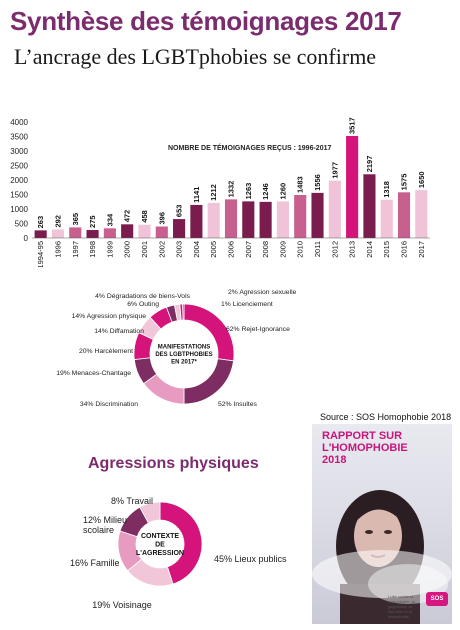 Image resolution: width=460 pixels, height=630 pixels. I want to click on category-label: 2009, so click(282, 249).